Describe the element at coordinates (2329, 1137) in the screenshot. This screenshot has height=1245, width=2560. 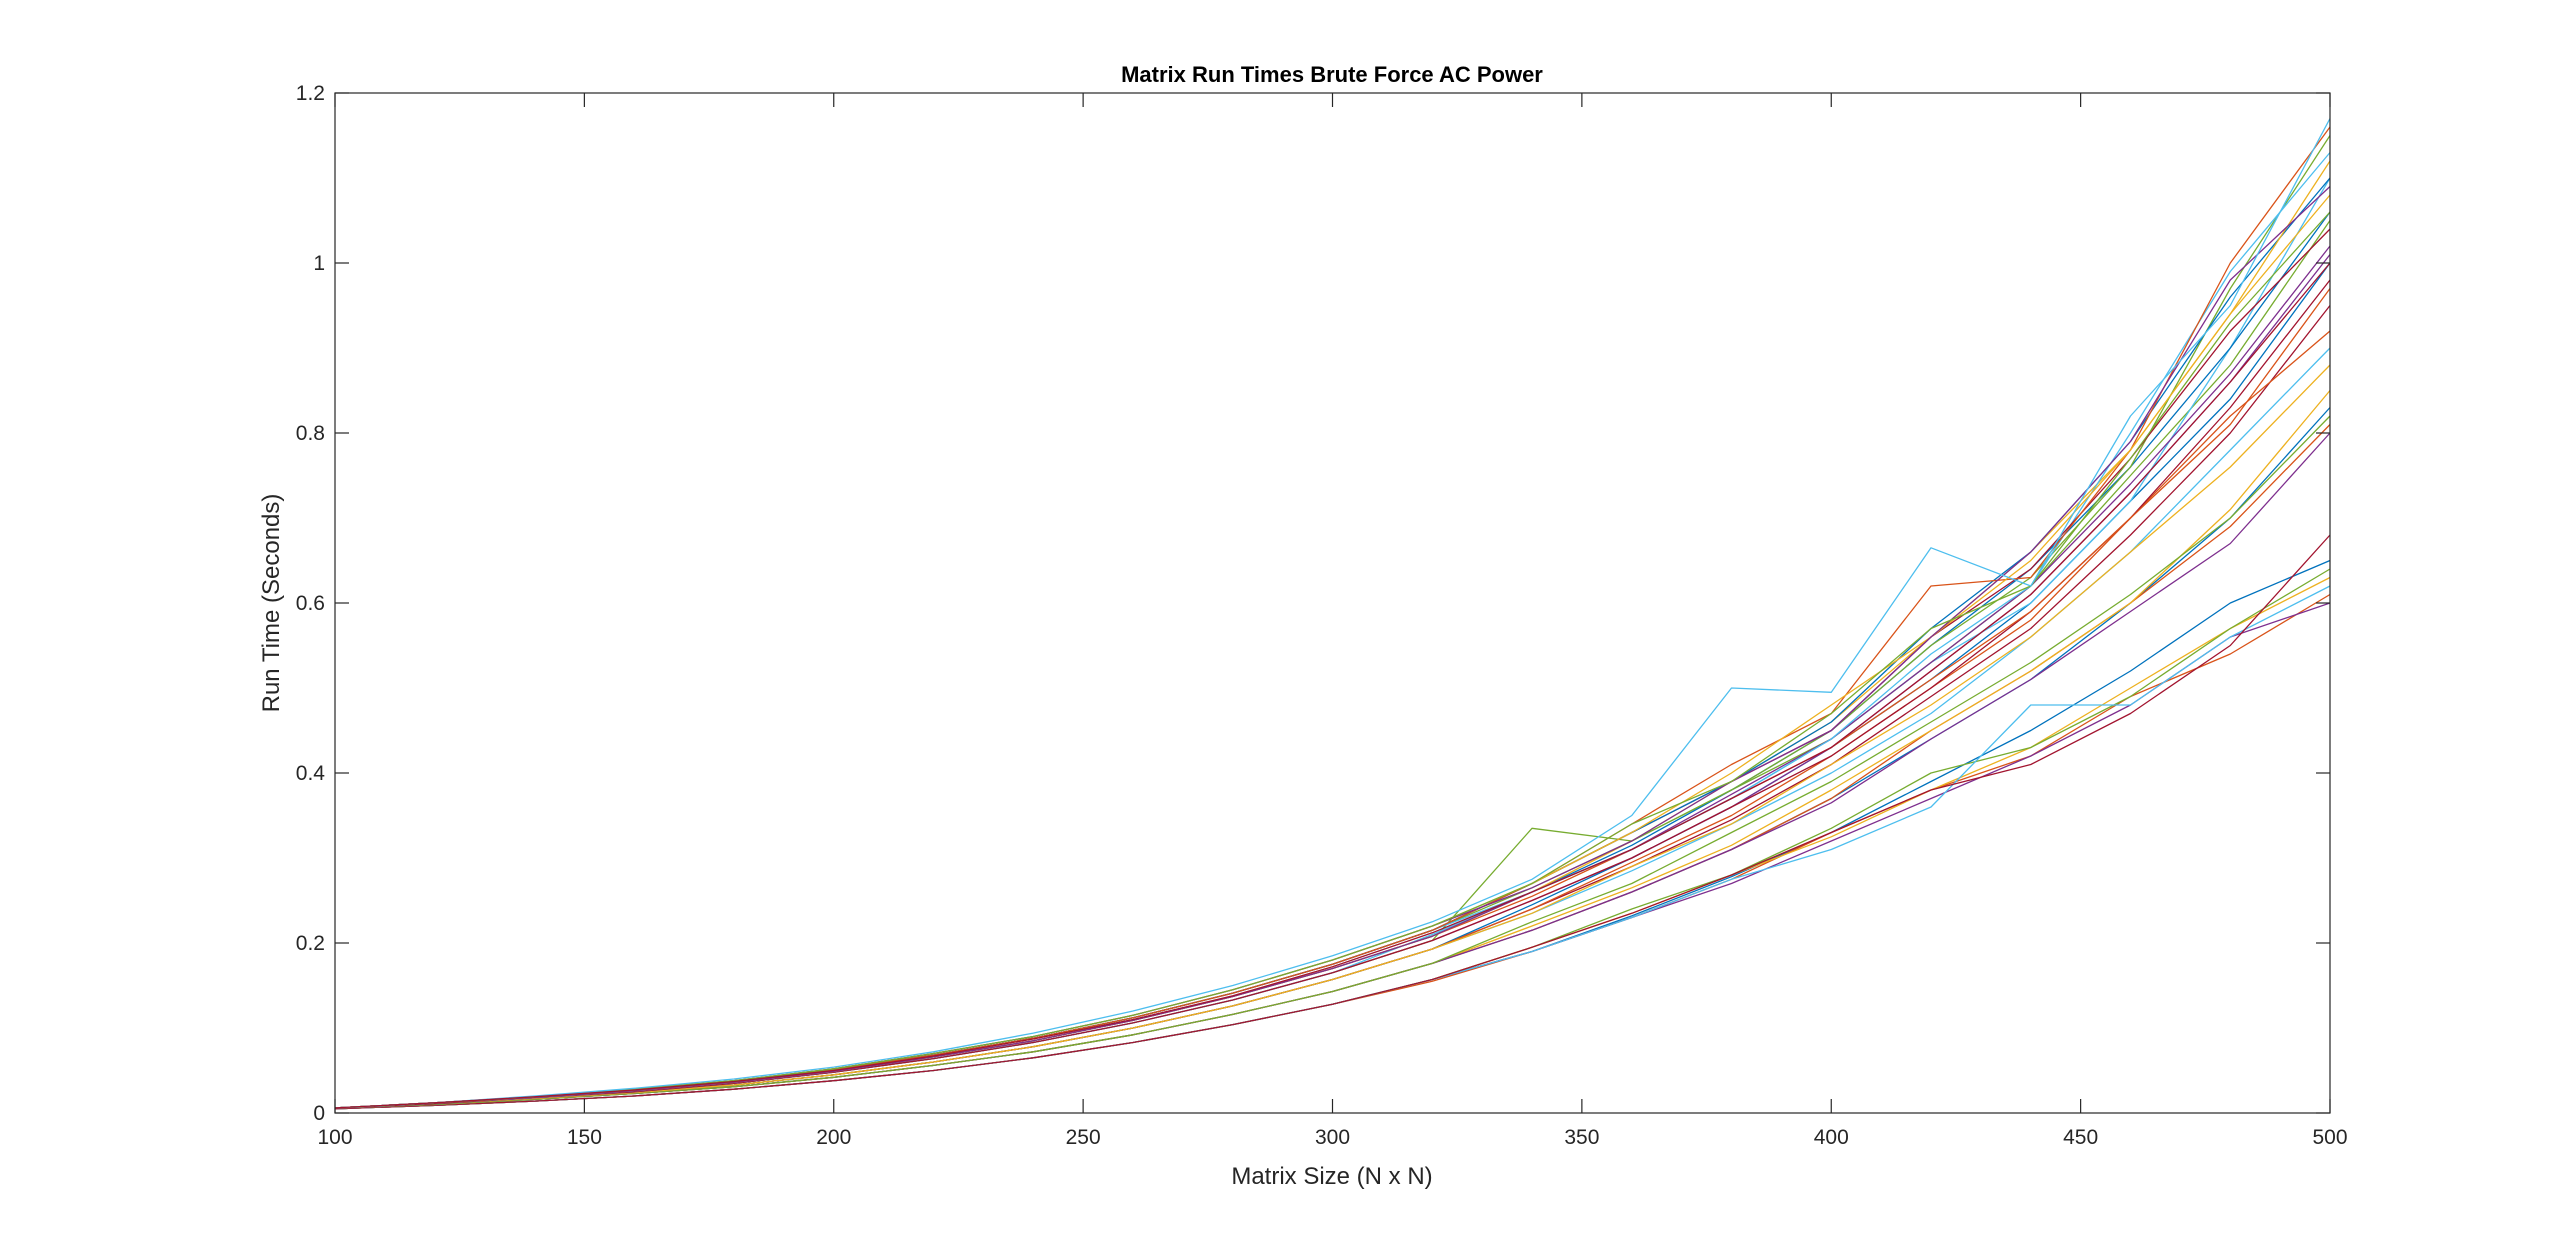
I see `x-tick-label: 500` at that location.